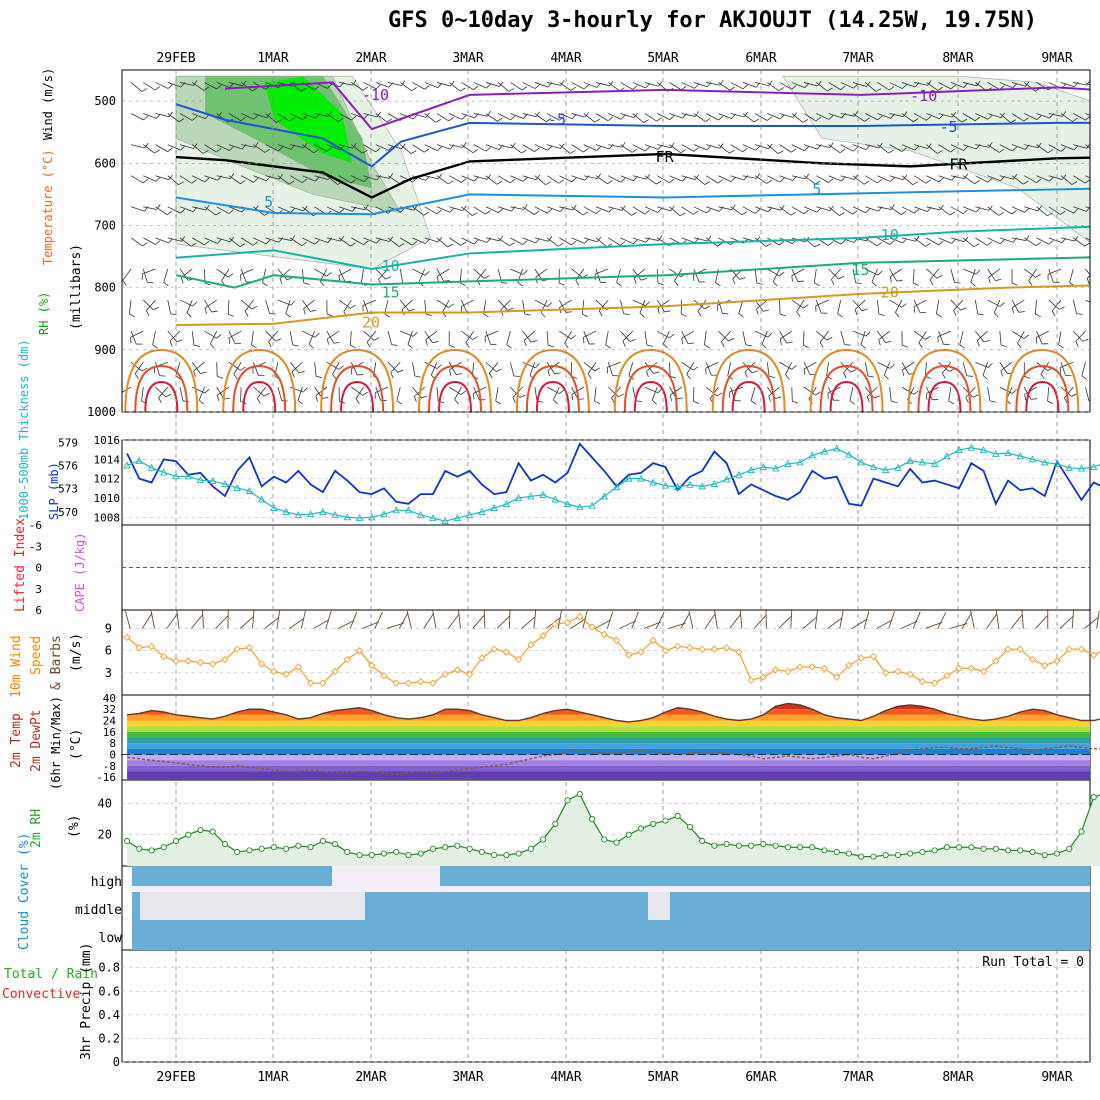 The image size is (1100, 1100). Describe the element at coordinates (108, 673) in the screenshot. I see `wind-tick: 3` at that location.